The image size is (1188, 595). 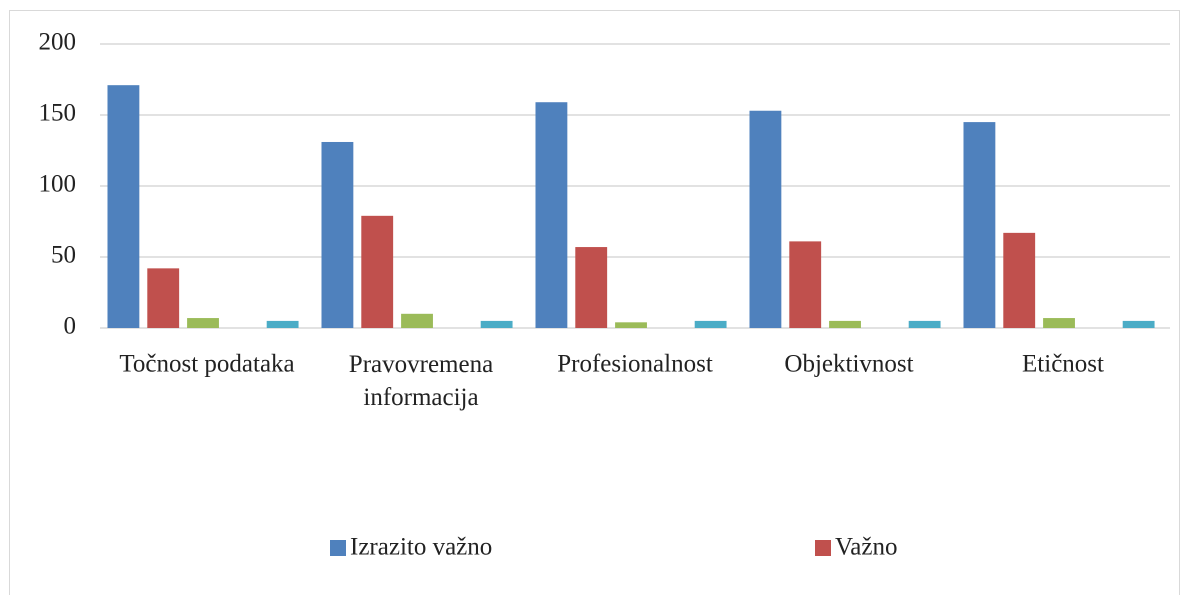 I want to click on x-tick-label: Točnost podataka, so click(x=206, y=364).